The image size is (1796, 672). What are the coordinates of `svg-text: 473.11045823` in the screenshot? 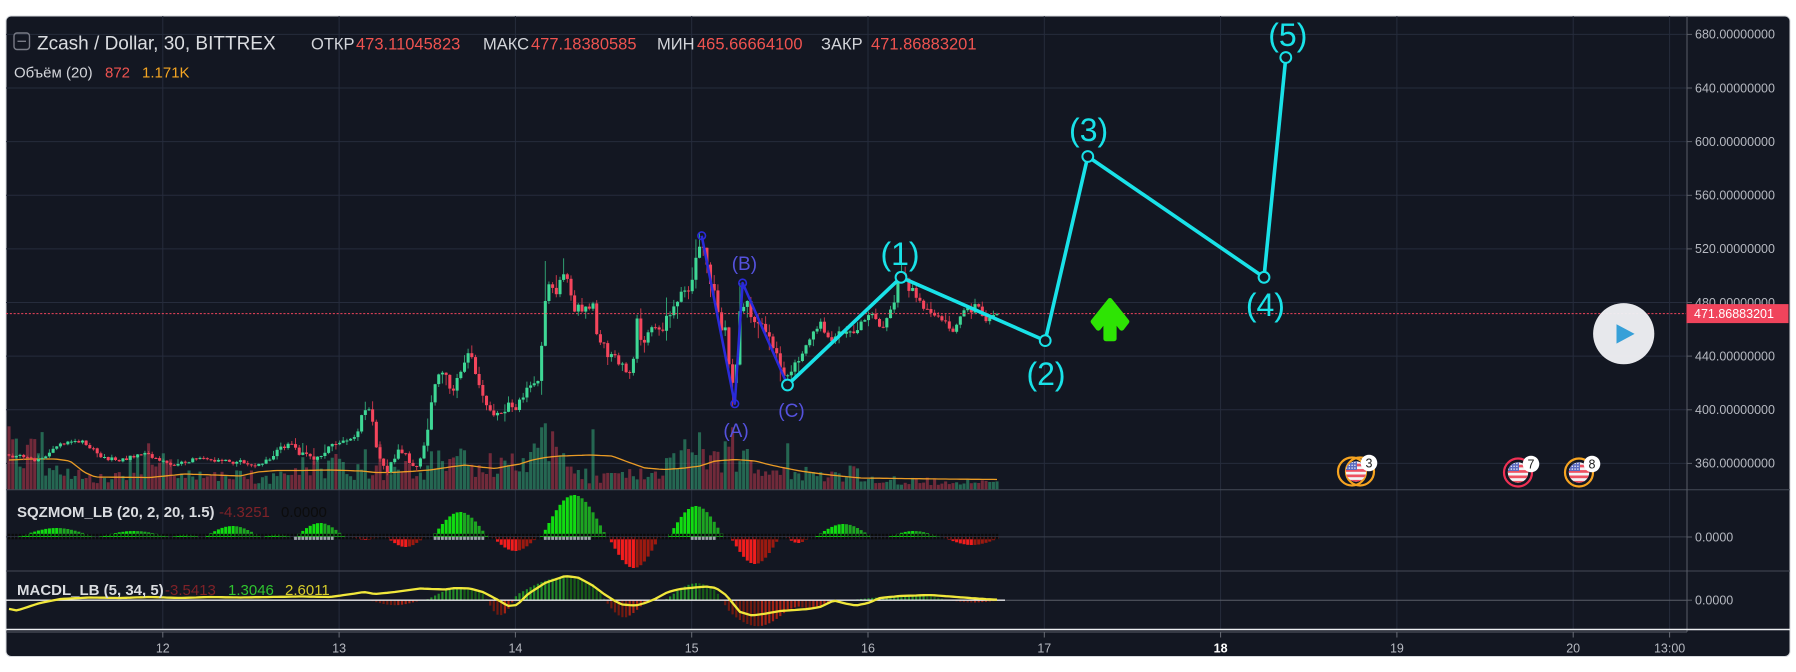 It's located at (408, 45).